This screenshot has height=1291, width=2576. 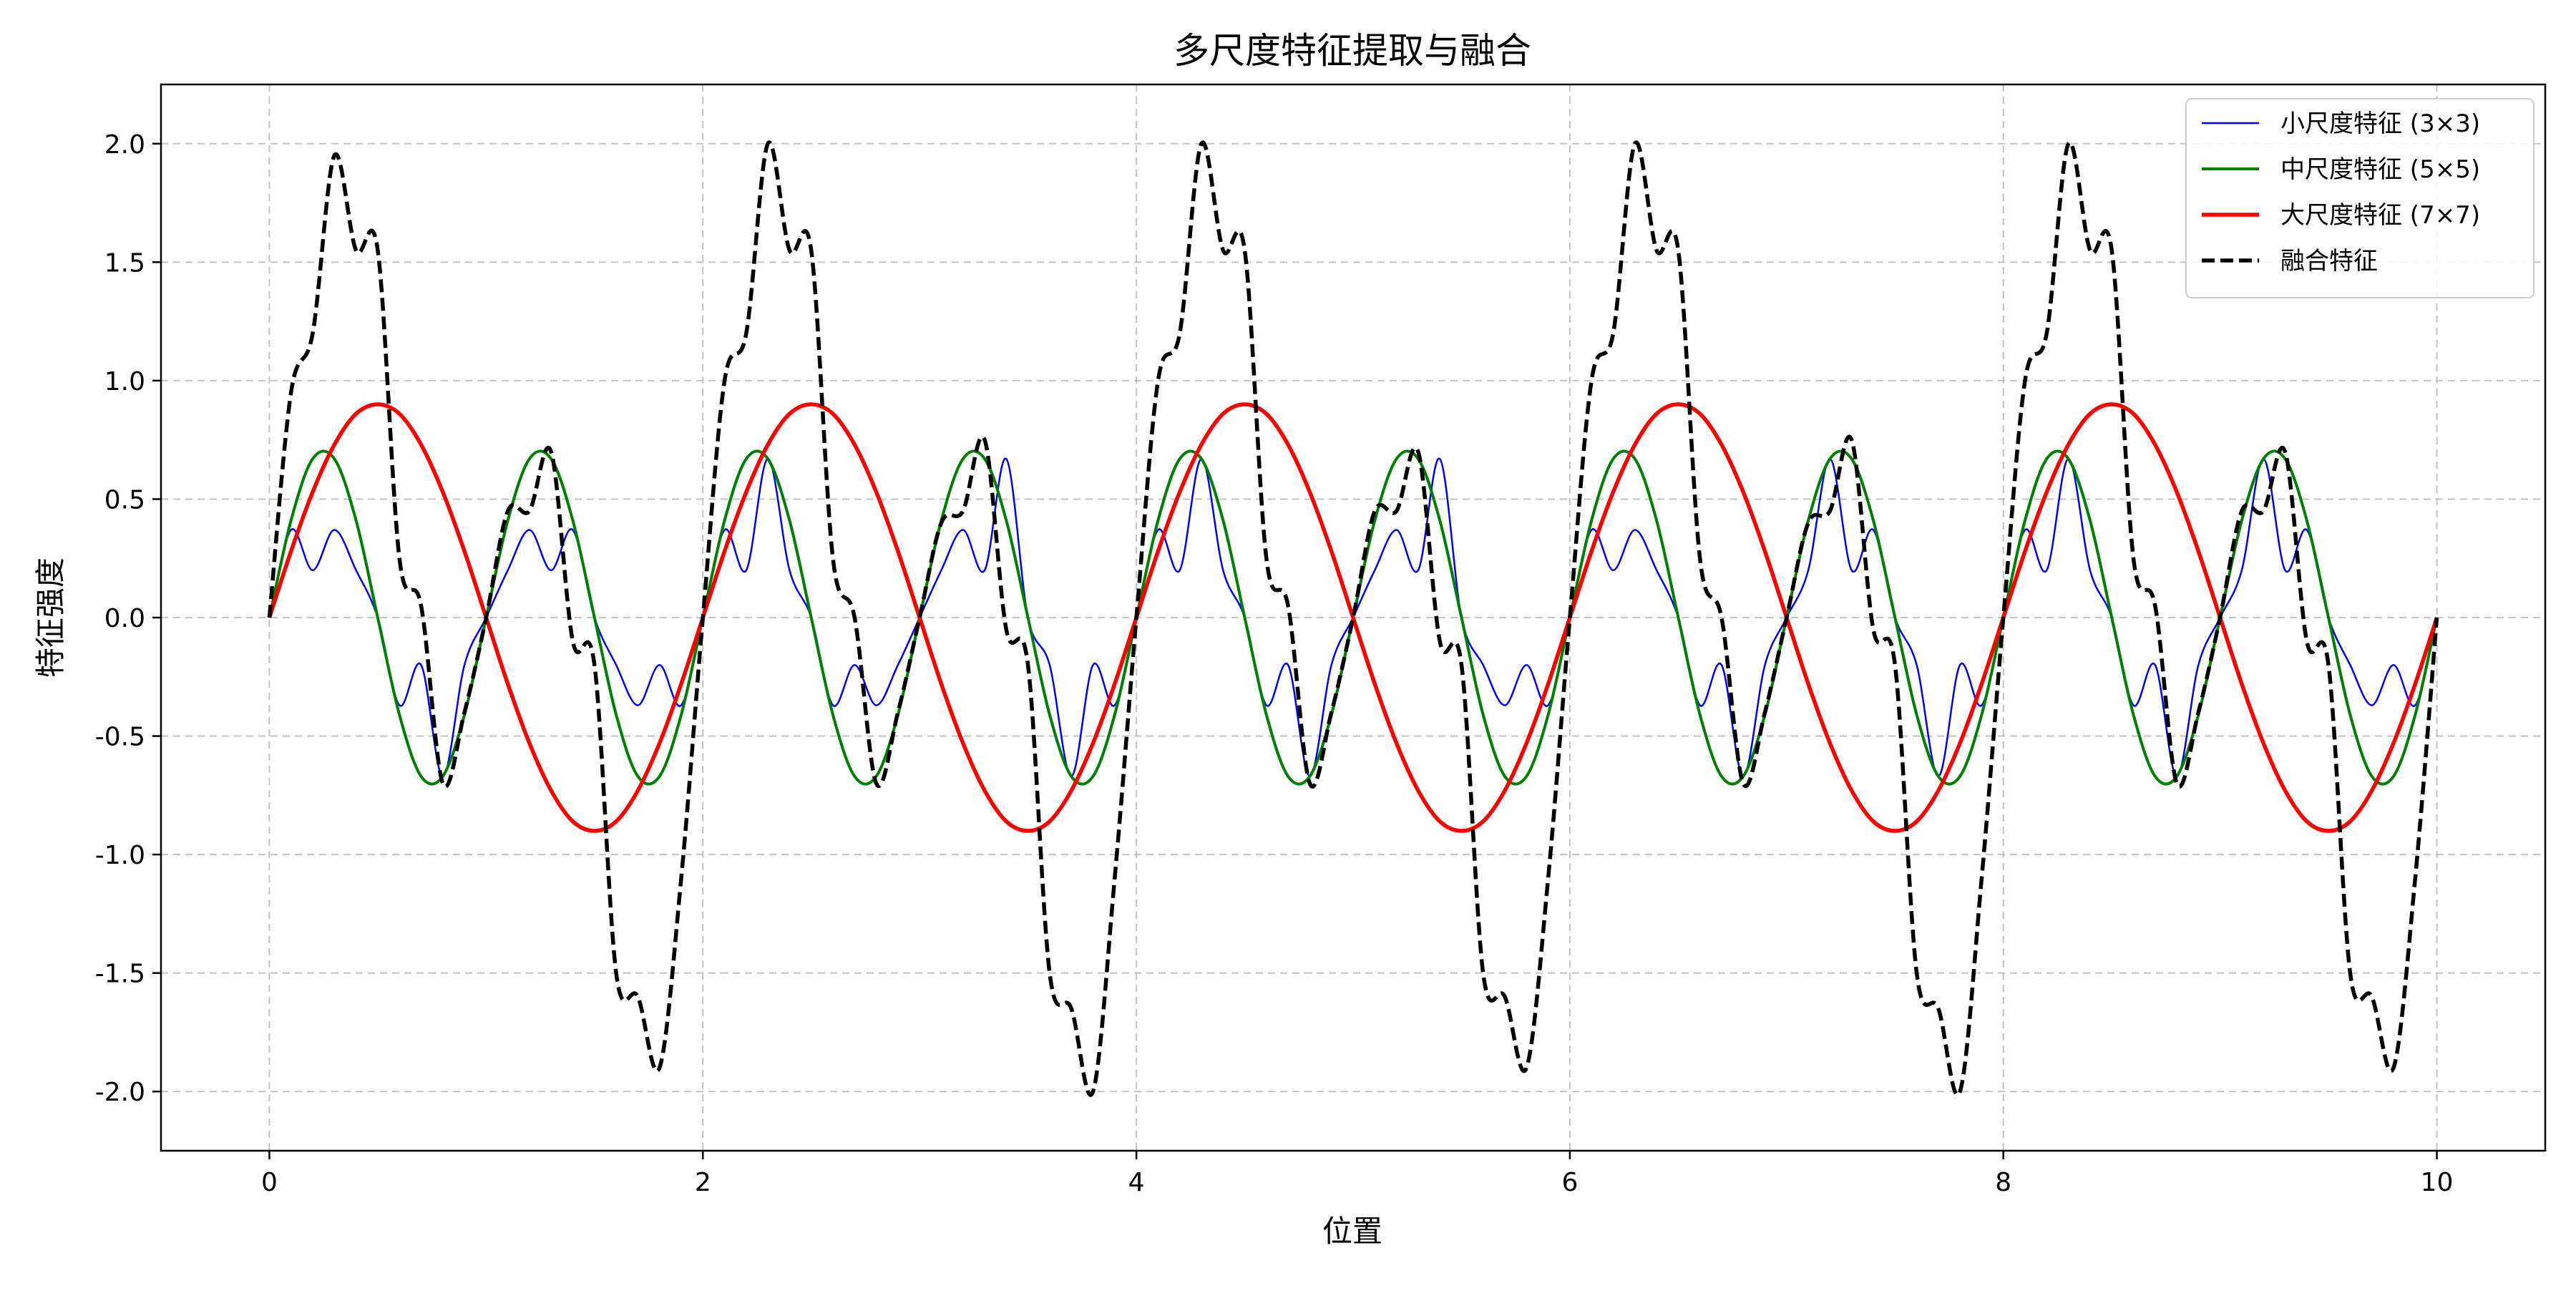 What do you see at coordinates (1136, 1182) in the screenshot?
I see `x-tick-label: 4` at bounding box center [1136, 1182].